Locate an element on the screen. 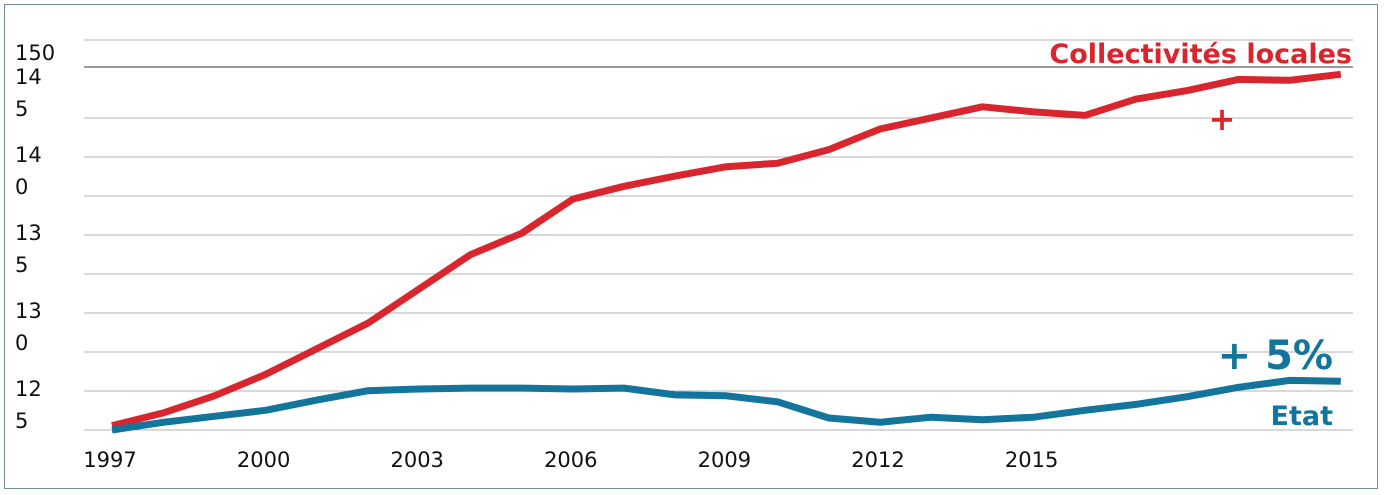  x-tick-label: 2000 is located at coordinates (263, 460).